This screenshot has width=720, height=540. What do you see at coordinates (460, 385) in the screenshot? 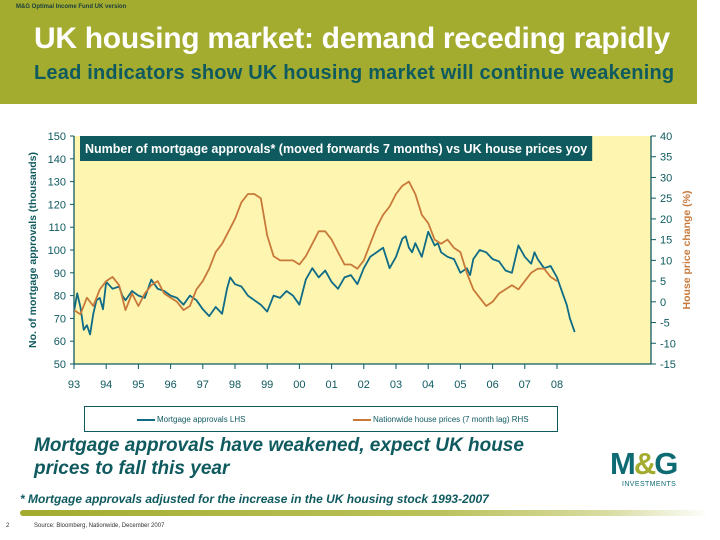
I see `x-tick-label: 05` at bounding box center [460, 385].